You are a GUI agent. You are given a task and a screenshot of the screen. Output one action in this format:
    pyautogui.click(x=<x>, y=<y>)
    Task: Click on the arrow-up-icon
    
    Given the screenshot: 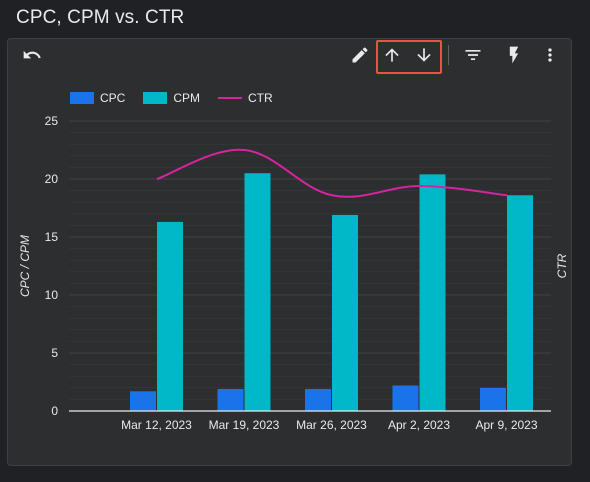 What is the action you would take?
    pyautogui.click(x=392, y=55)
    